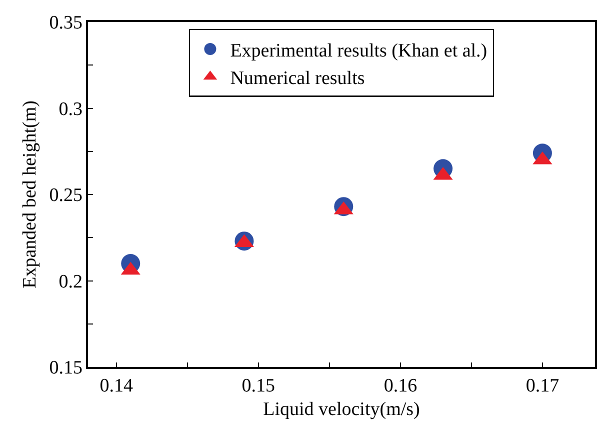 This screenshot has width=600, height=422. What do you see at coordinates (65, 368) in the screenshot?
I see `y-tick-label: 0.15` at bounding box center [65, 368].